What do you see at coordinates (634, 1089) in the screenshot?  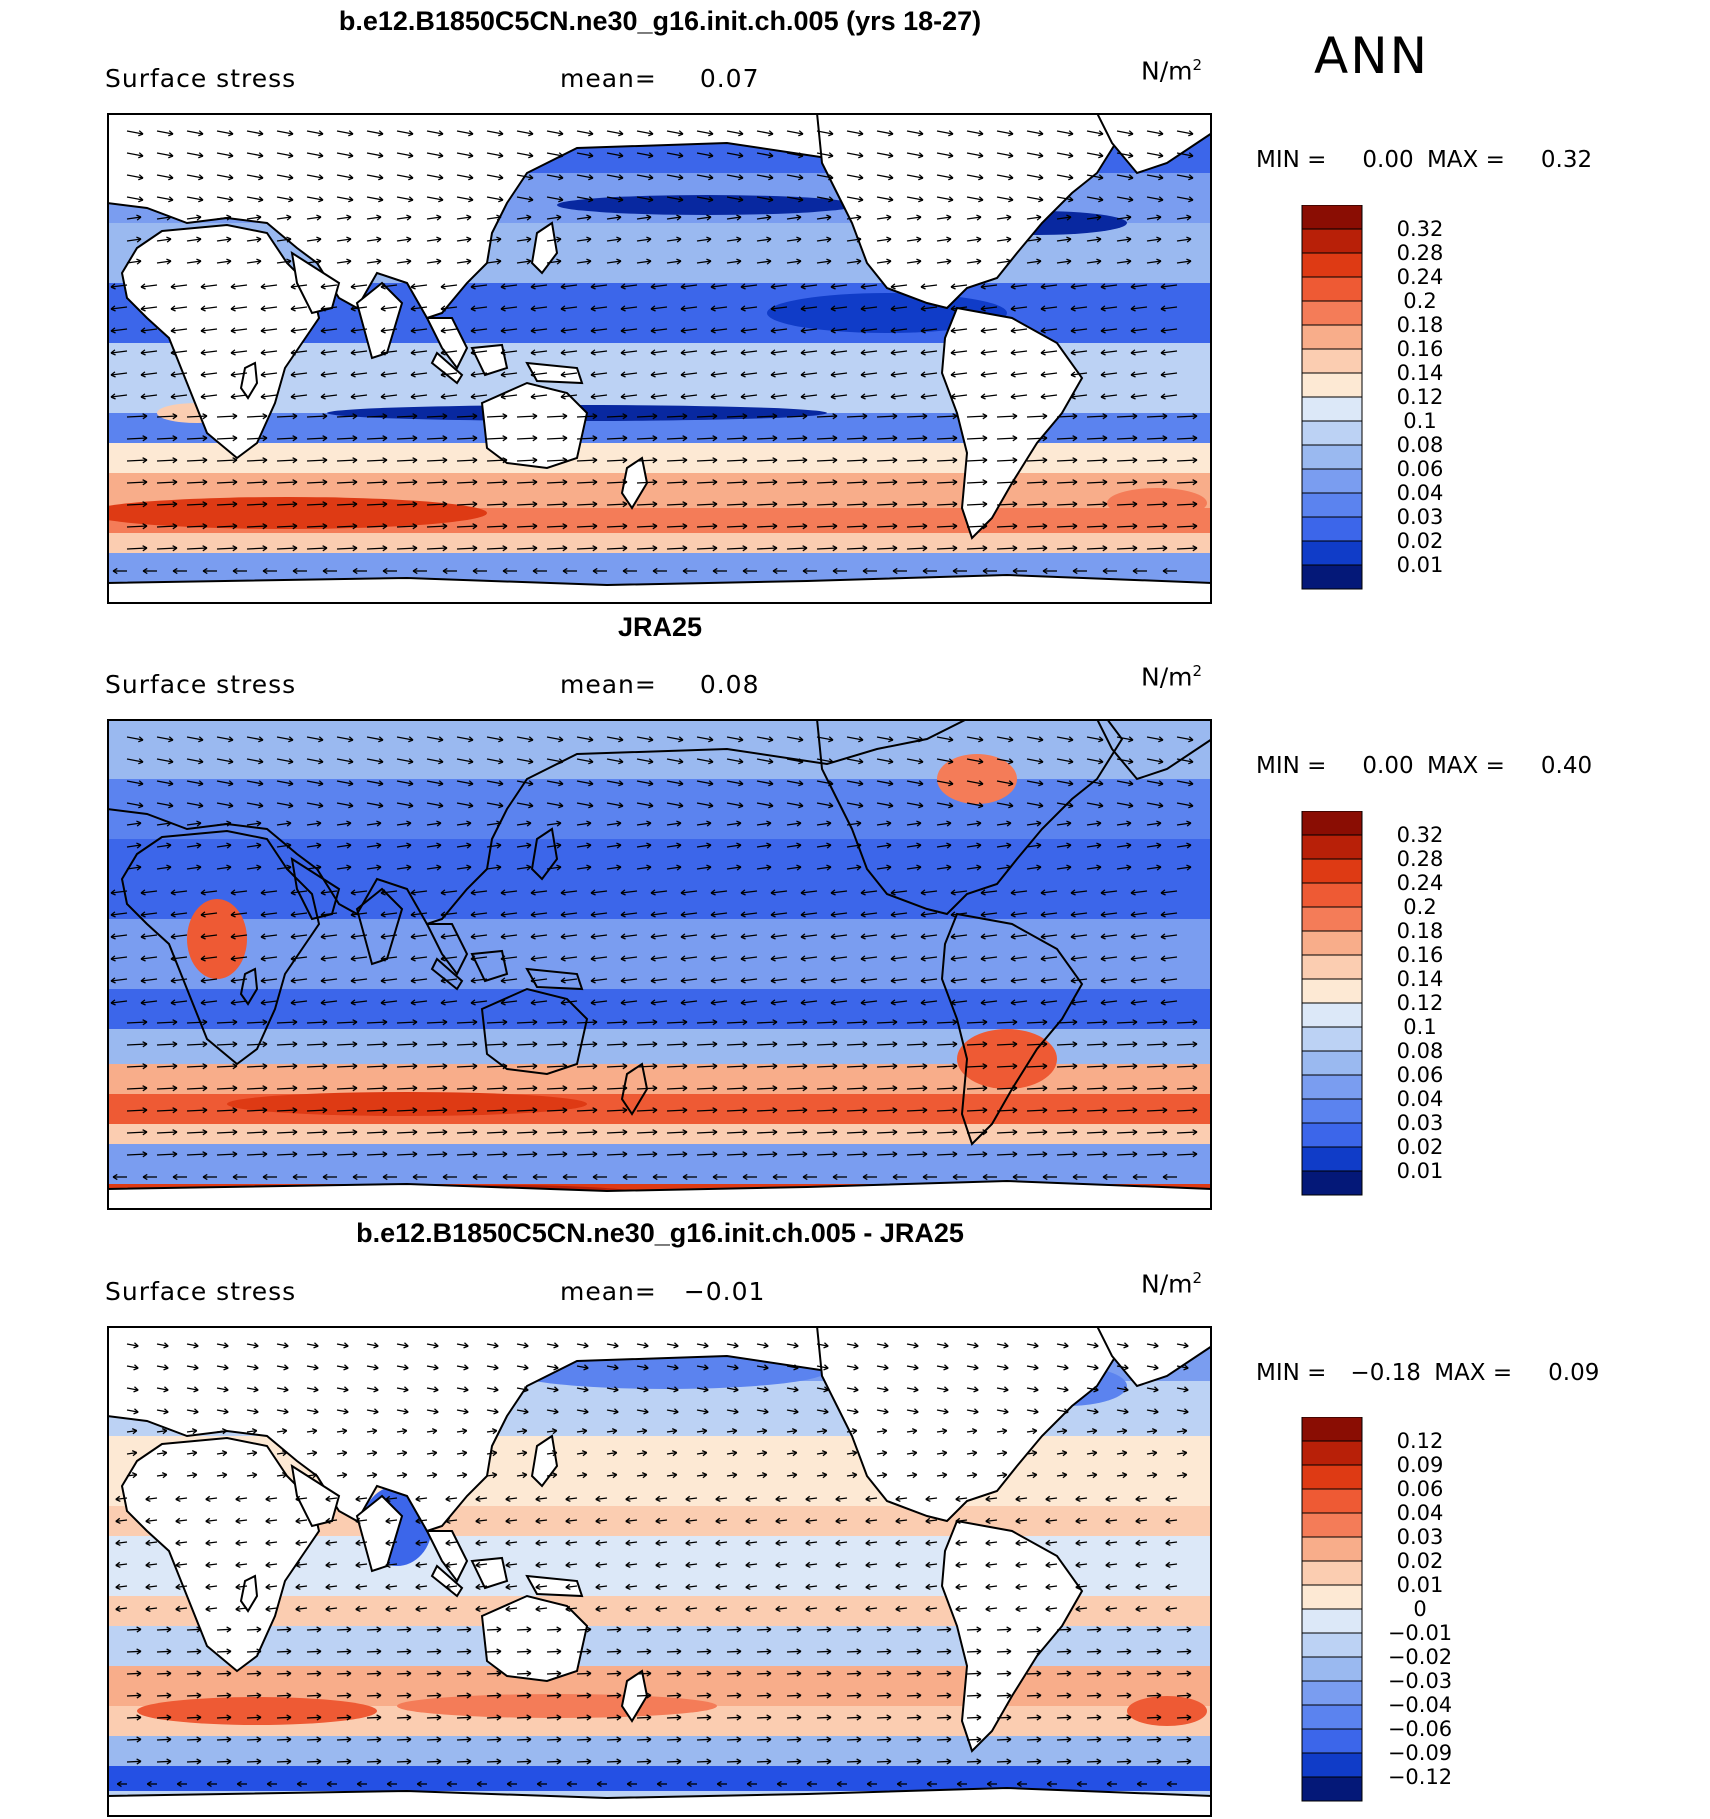 I see `coast-nz` at bounding box center [634, 1089].